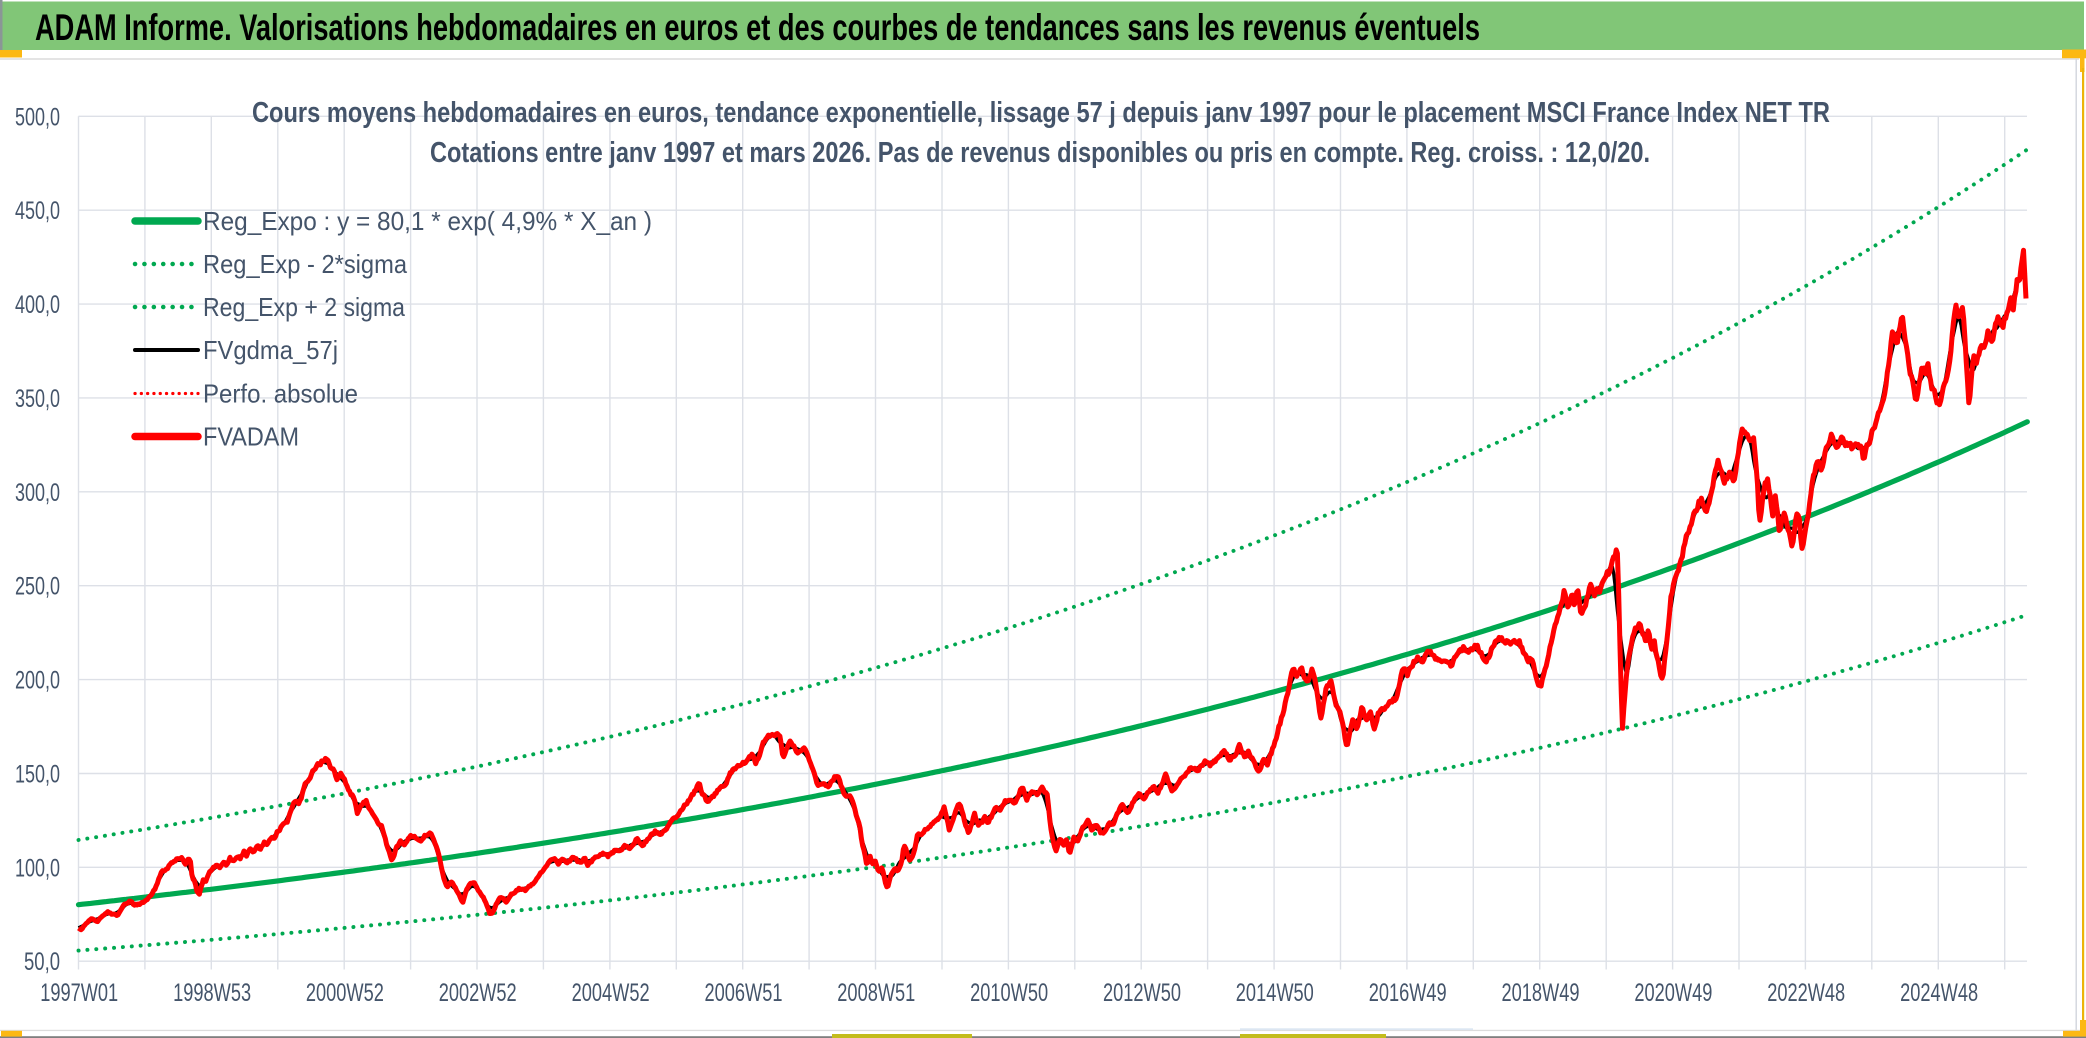  I want to click on svg-text: Reg_Exp + 2 sigma, so click(304, 307).